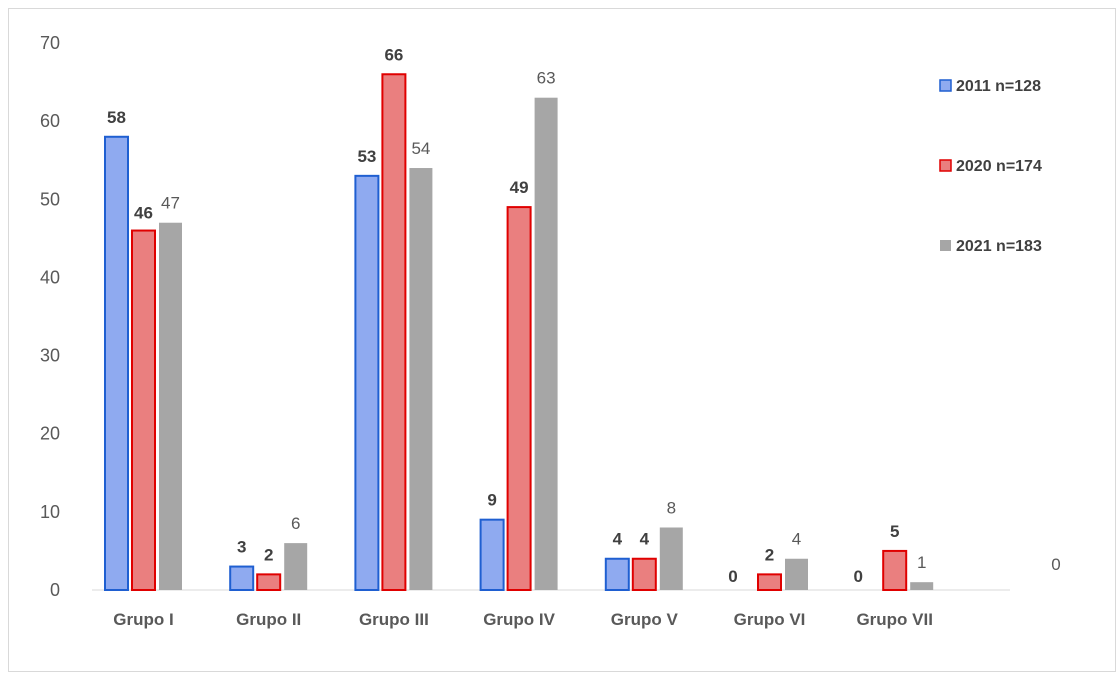 This screenshot has width=1119, height=675. Describe the element at coordinates (143, 619) in the screenshot. I see `category-label: Grupo I` at that location.